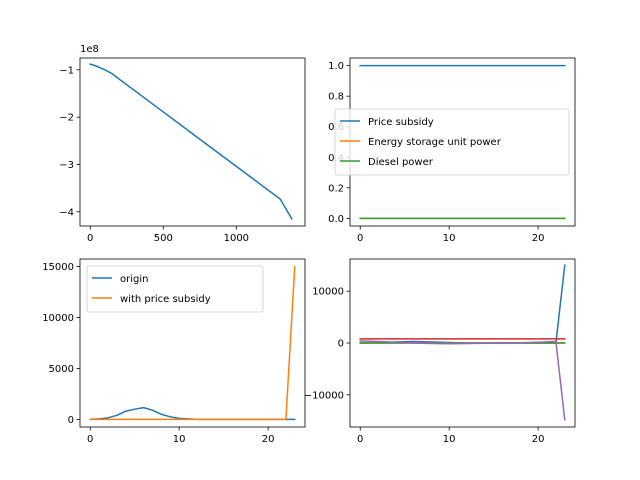 Image resolution: width=640 pixels, height=480 pixels. I want to click on y-tick-label: 0.0, so click(336, 219).